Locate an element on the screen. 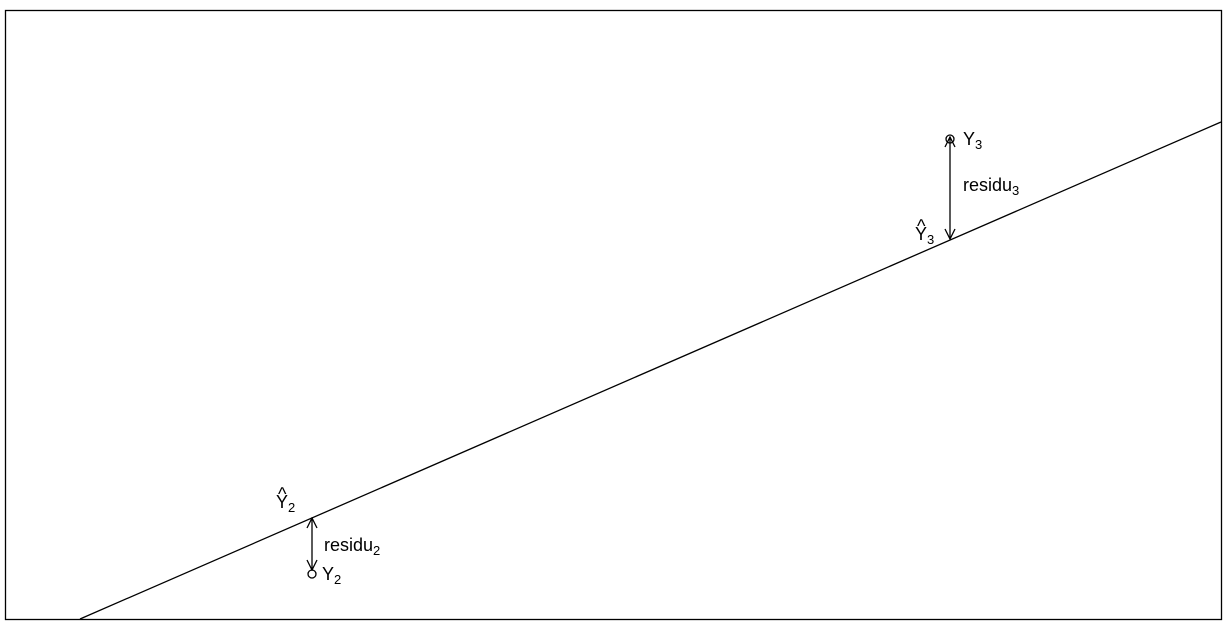 Image resolution: width=1228 pixels, height=628 pixels. fitted-hat-3: ^ is located at coordinates (921, 226).